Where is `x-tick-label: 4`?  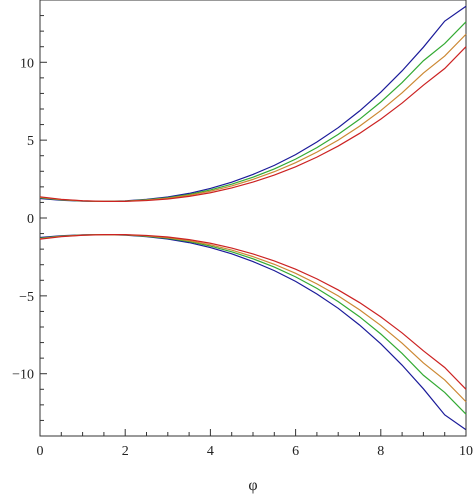
x-tick-label: 4 is located at coordinates (210, 451).